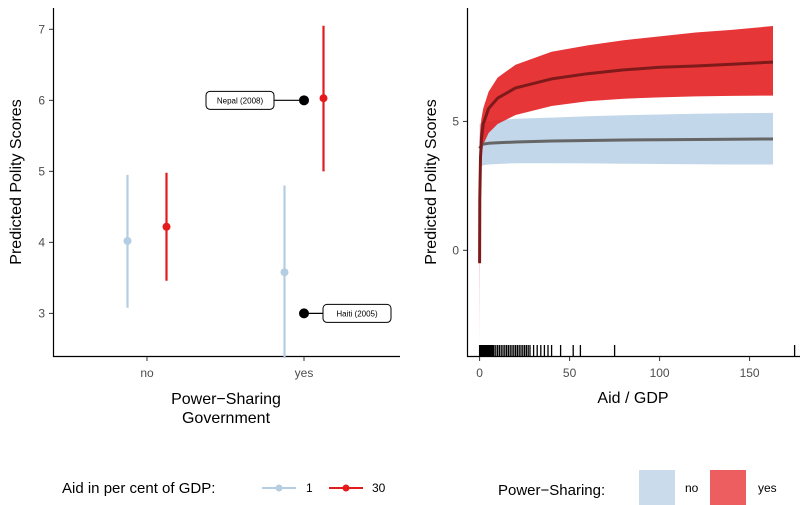 Image resolution: width=800 pixels, height=505 pixels. Describe the element at coordinates (298, 206) in the screenshot. I see `left-callouts: Nepal (2008) Haiti (2005)` at that location.